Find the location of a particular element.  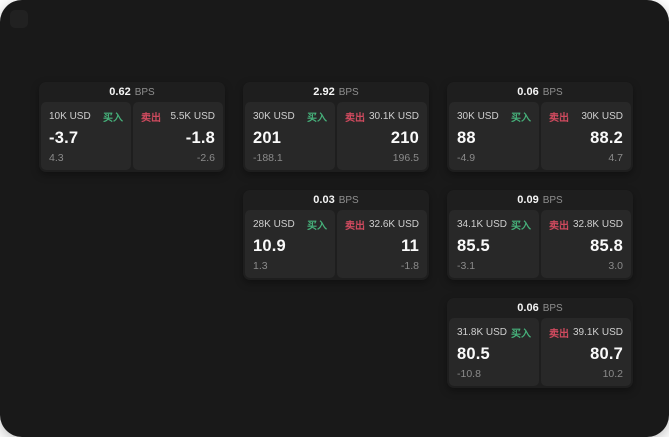

sell-panel: 卖出 32.8K USD 85.8 3.0 is located at coordinates (586, 244).